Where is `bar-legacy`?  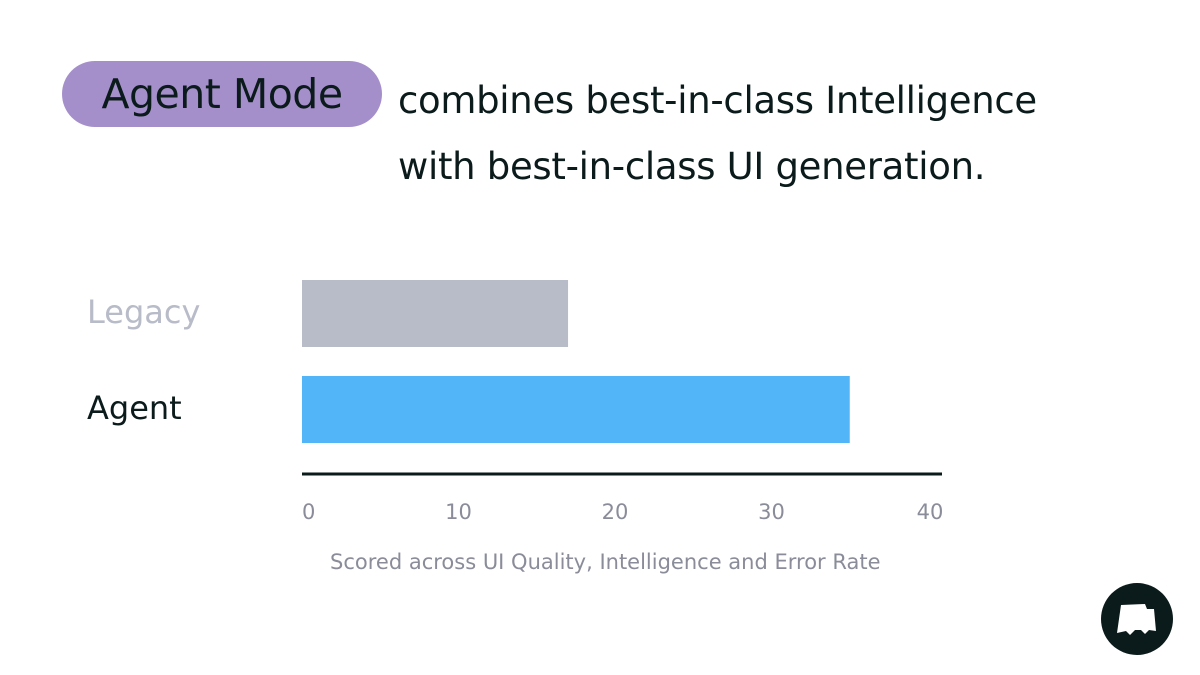
bar-legacy is located at coordinates (435, 313).